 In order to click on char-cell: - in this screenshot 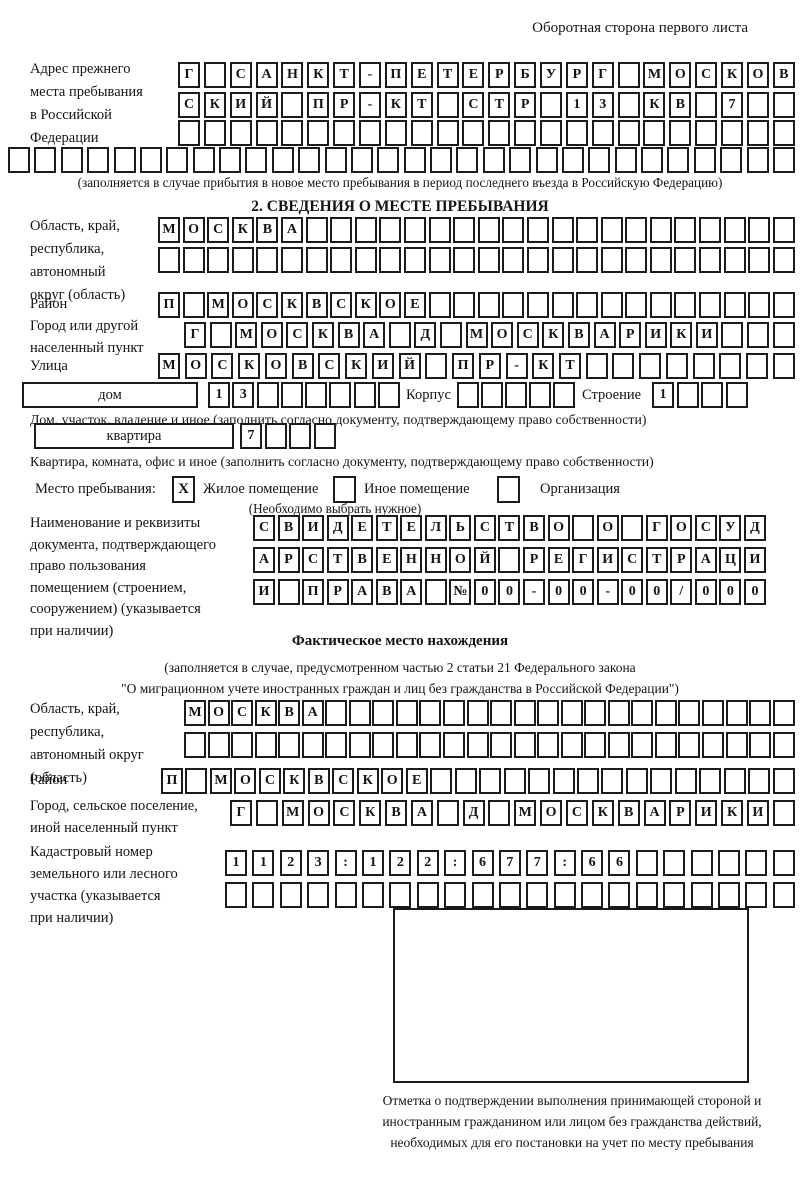, I will do `click(370, 75)`.